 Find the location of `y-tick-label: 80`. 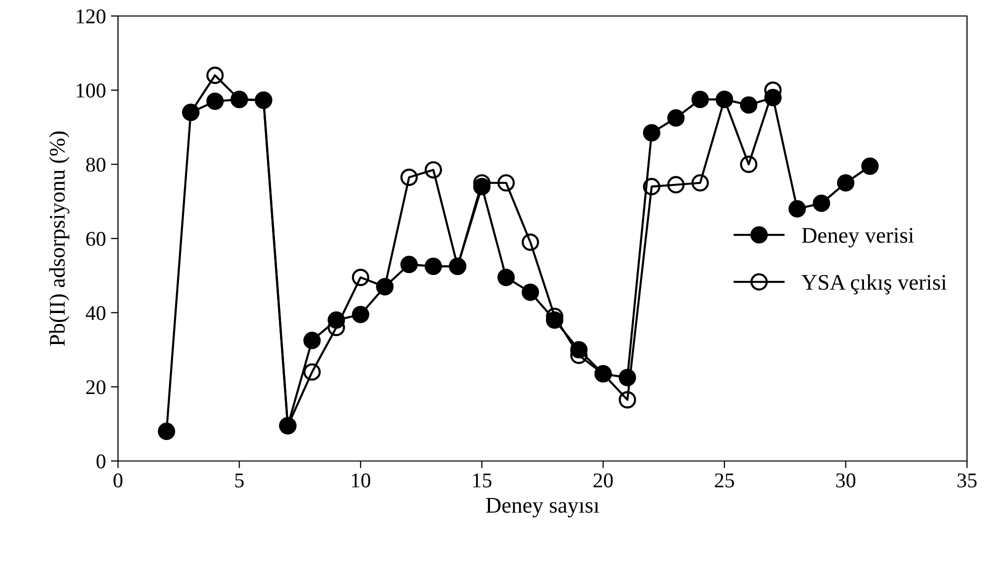

y-tick-label: 80 is located at coordinates (96, 165).